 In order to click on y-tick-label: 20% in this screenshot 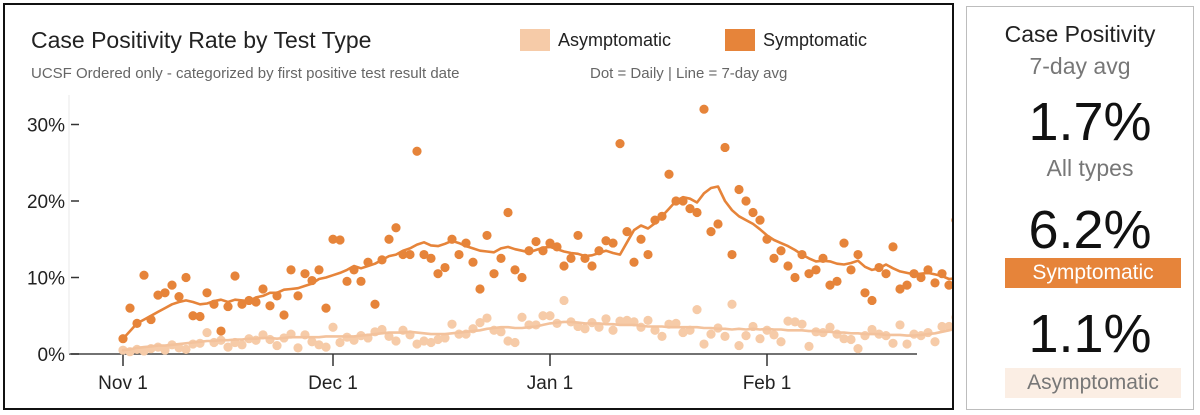, I will do `click(46, 202)`.